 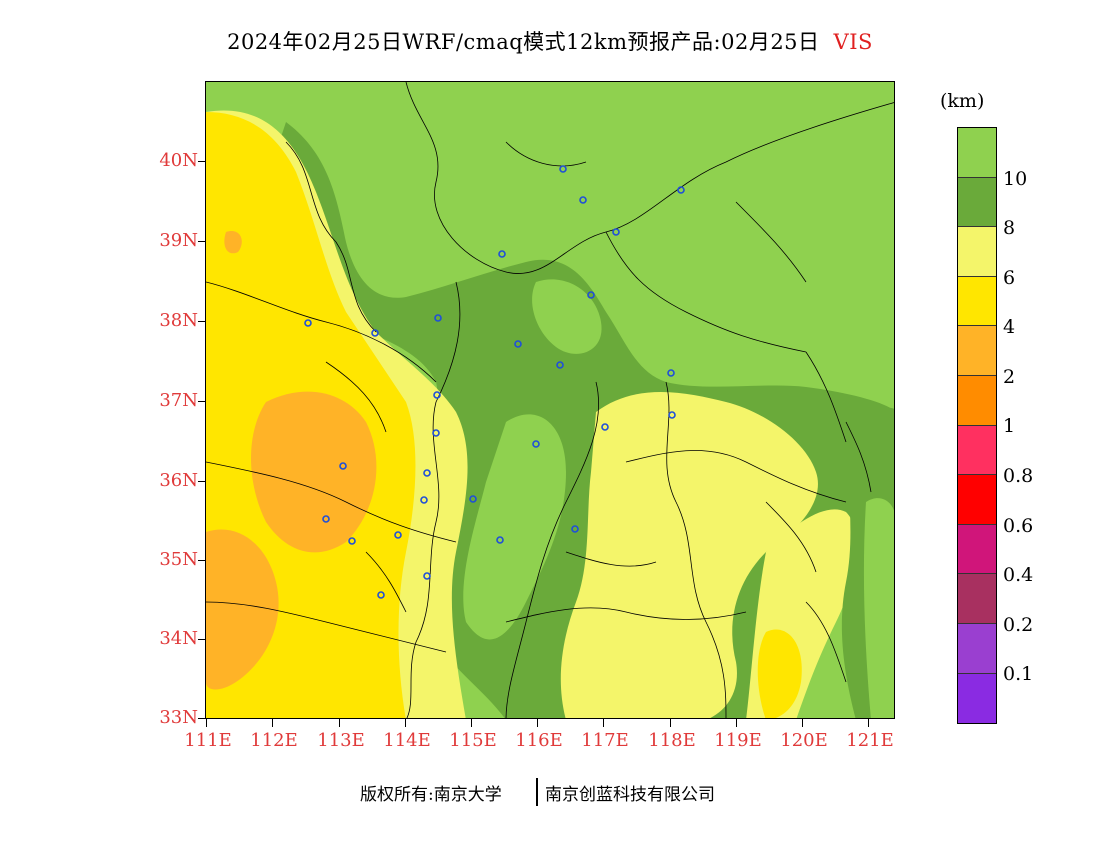 What do you see at coordinates (605, 740) in the screenshot?
I see `x-tick-label: 117E` at bounding box center [605, 740].